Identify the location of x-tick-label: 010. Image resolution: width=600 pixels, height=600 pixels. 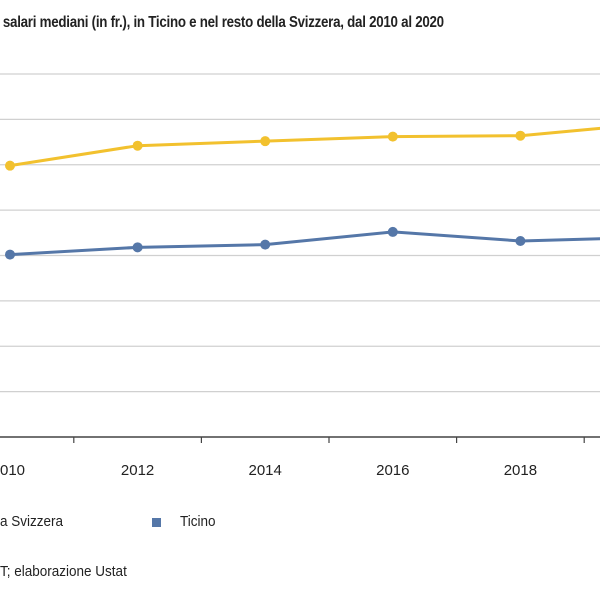
(12, 470).